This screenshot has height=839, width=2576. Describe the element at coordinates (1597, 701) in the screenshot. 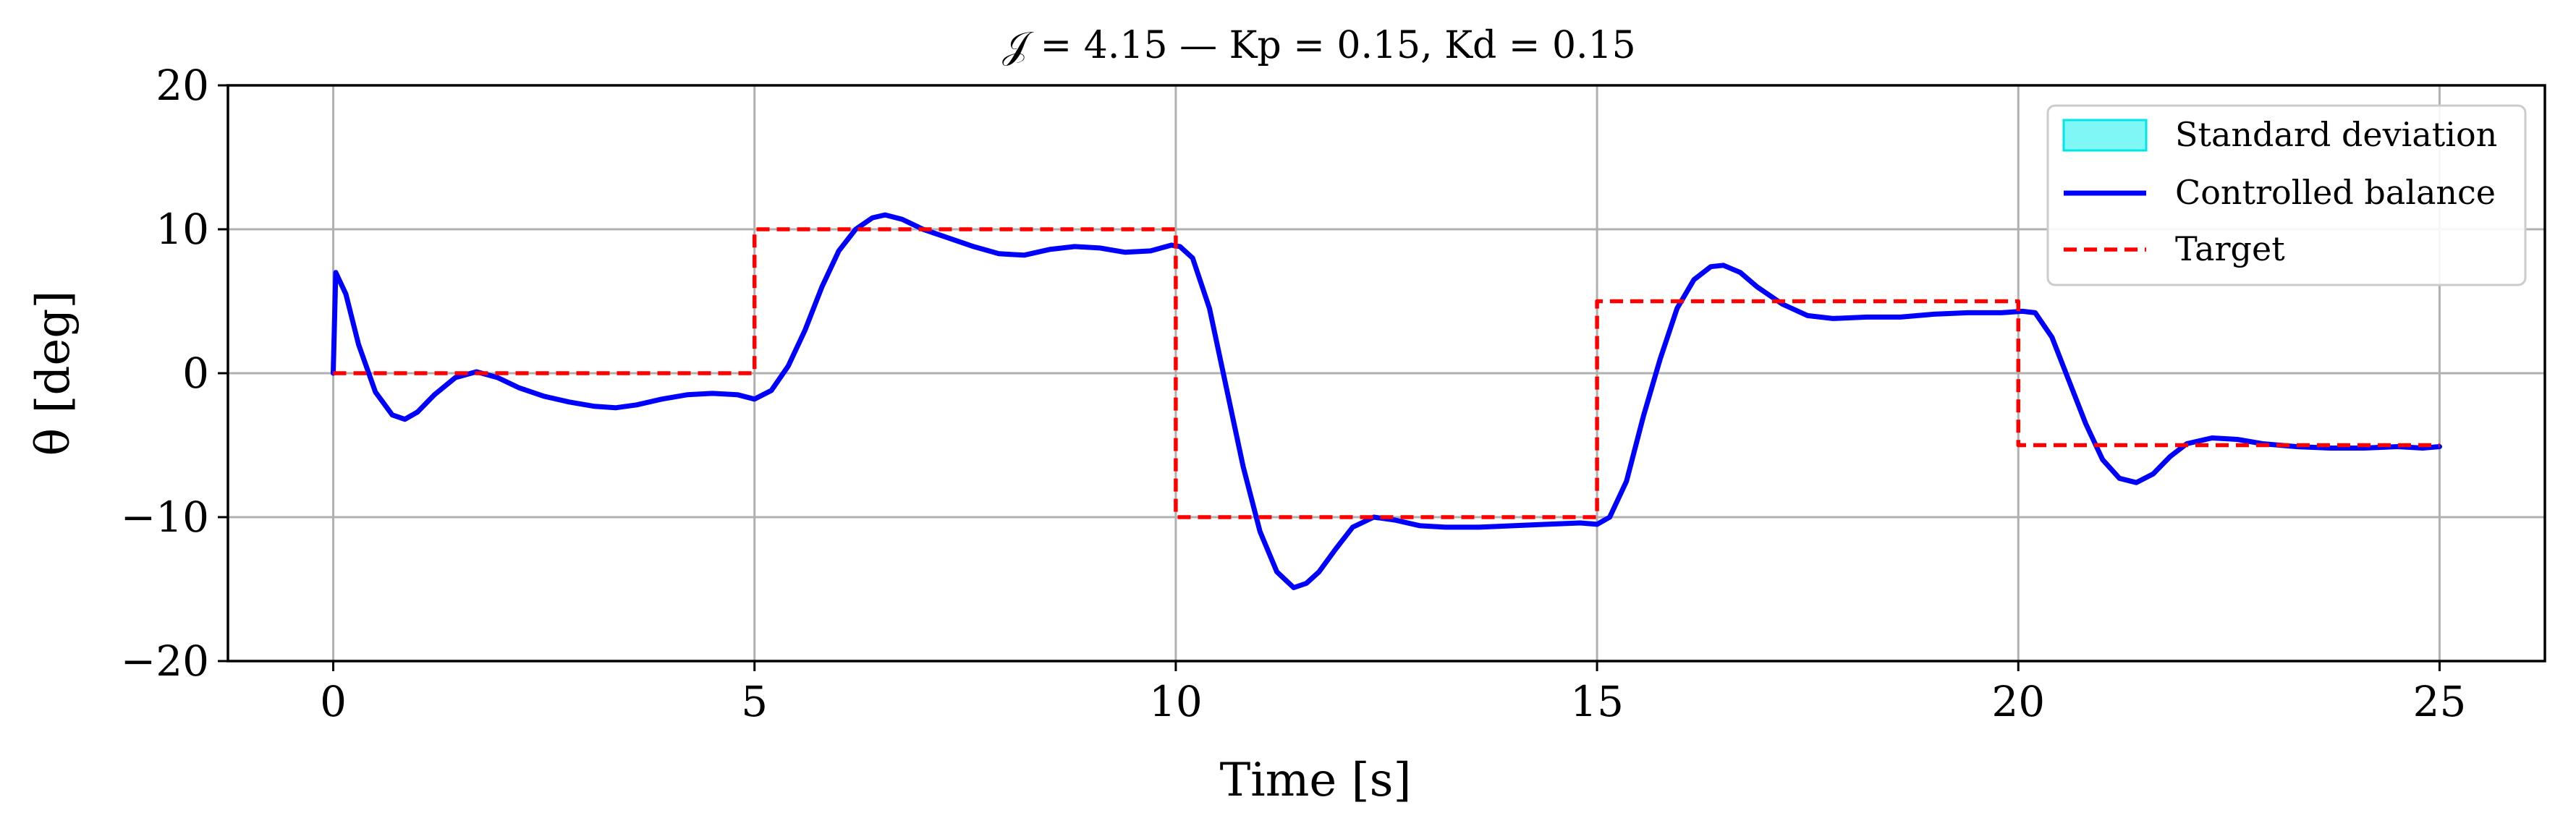

I see `x-tick-label: 15` at that location.